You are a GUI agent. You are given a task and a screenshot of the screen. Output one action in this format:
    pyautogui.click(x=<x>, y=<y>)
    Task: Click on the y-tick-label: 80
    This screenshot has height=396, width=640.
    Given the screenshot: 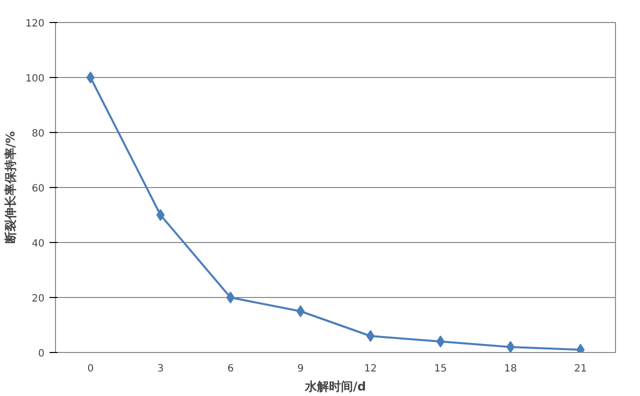 What is the action you would take?
    pyautogui.click(x=38, y=134)
    